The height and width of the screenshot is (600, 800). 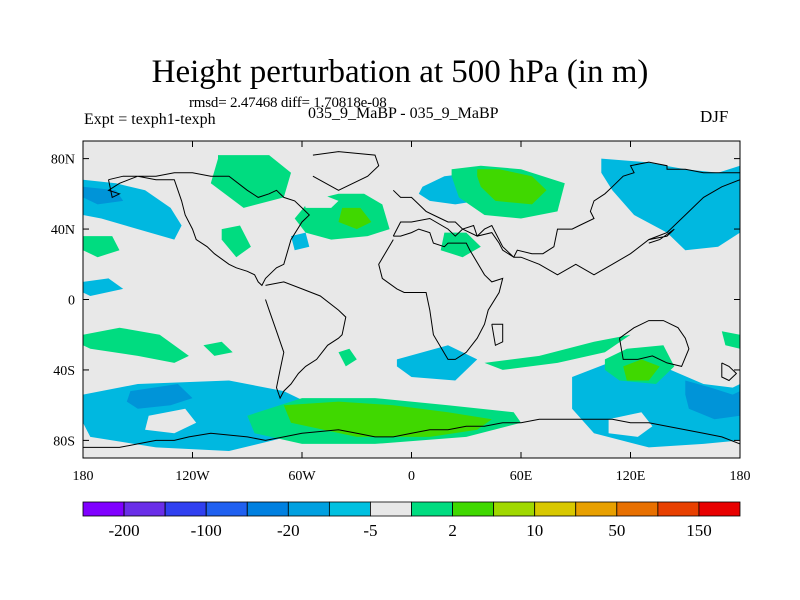 I want to click on stats-label: rmsd= 2.47468 diff= 1.70818e-08, so click(x=288, y=103).